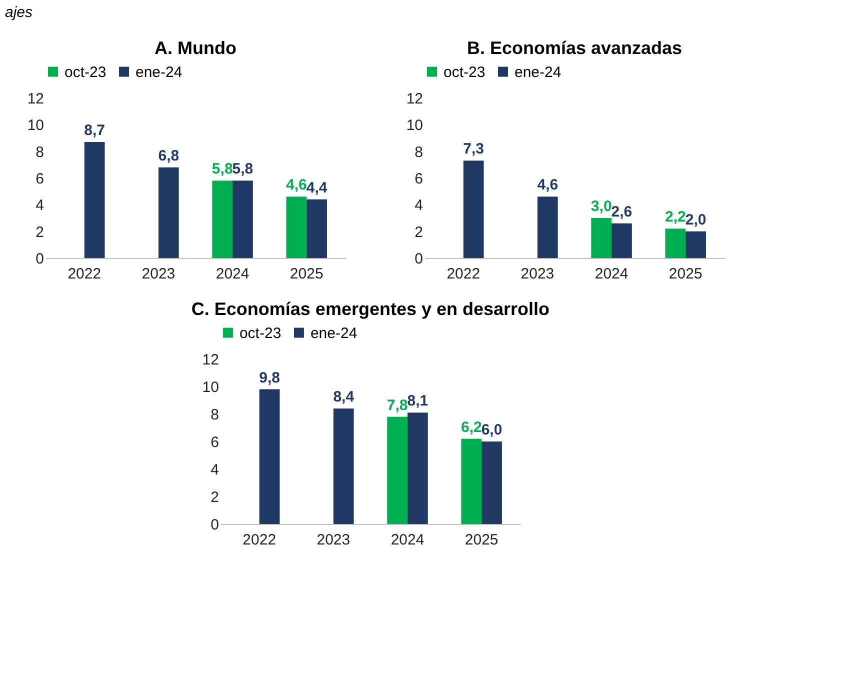 This screenshot has width=847, height=685. I want to click on data-label: 3,0, so click(601, 206).